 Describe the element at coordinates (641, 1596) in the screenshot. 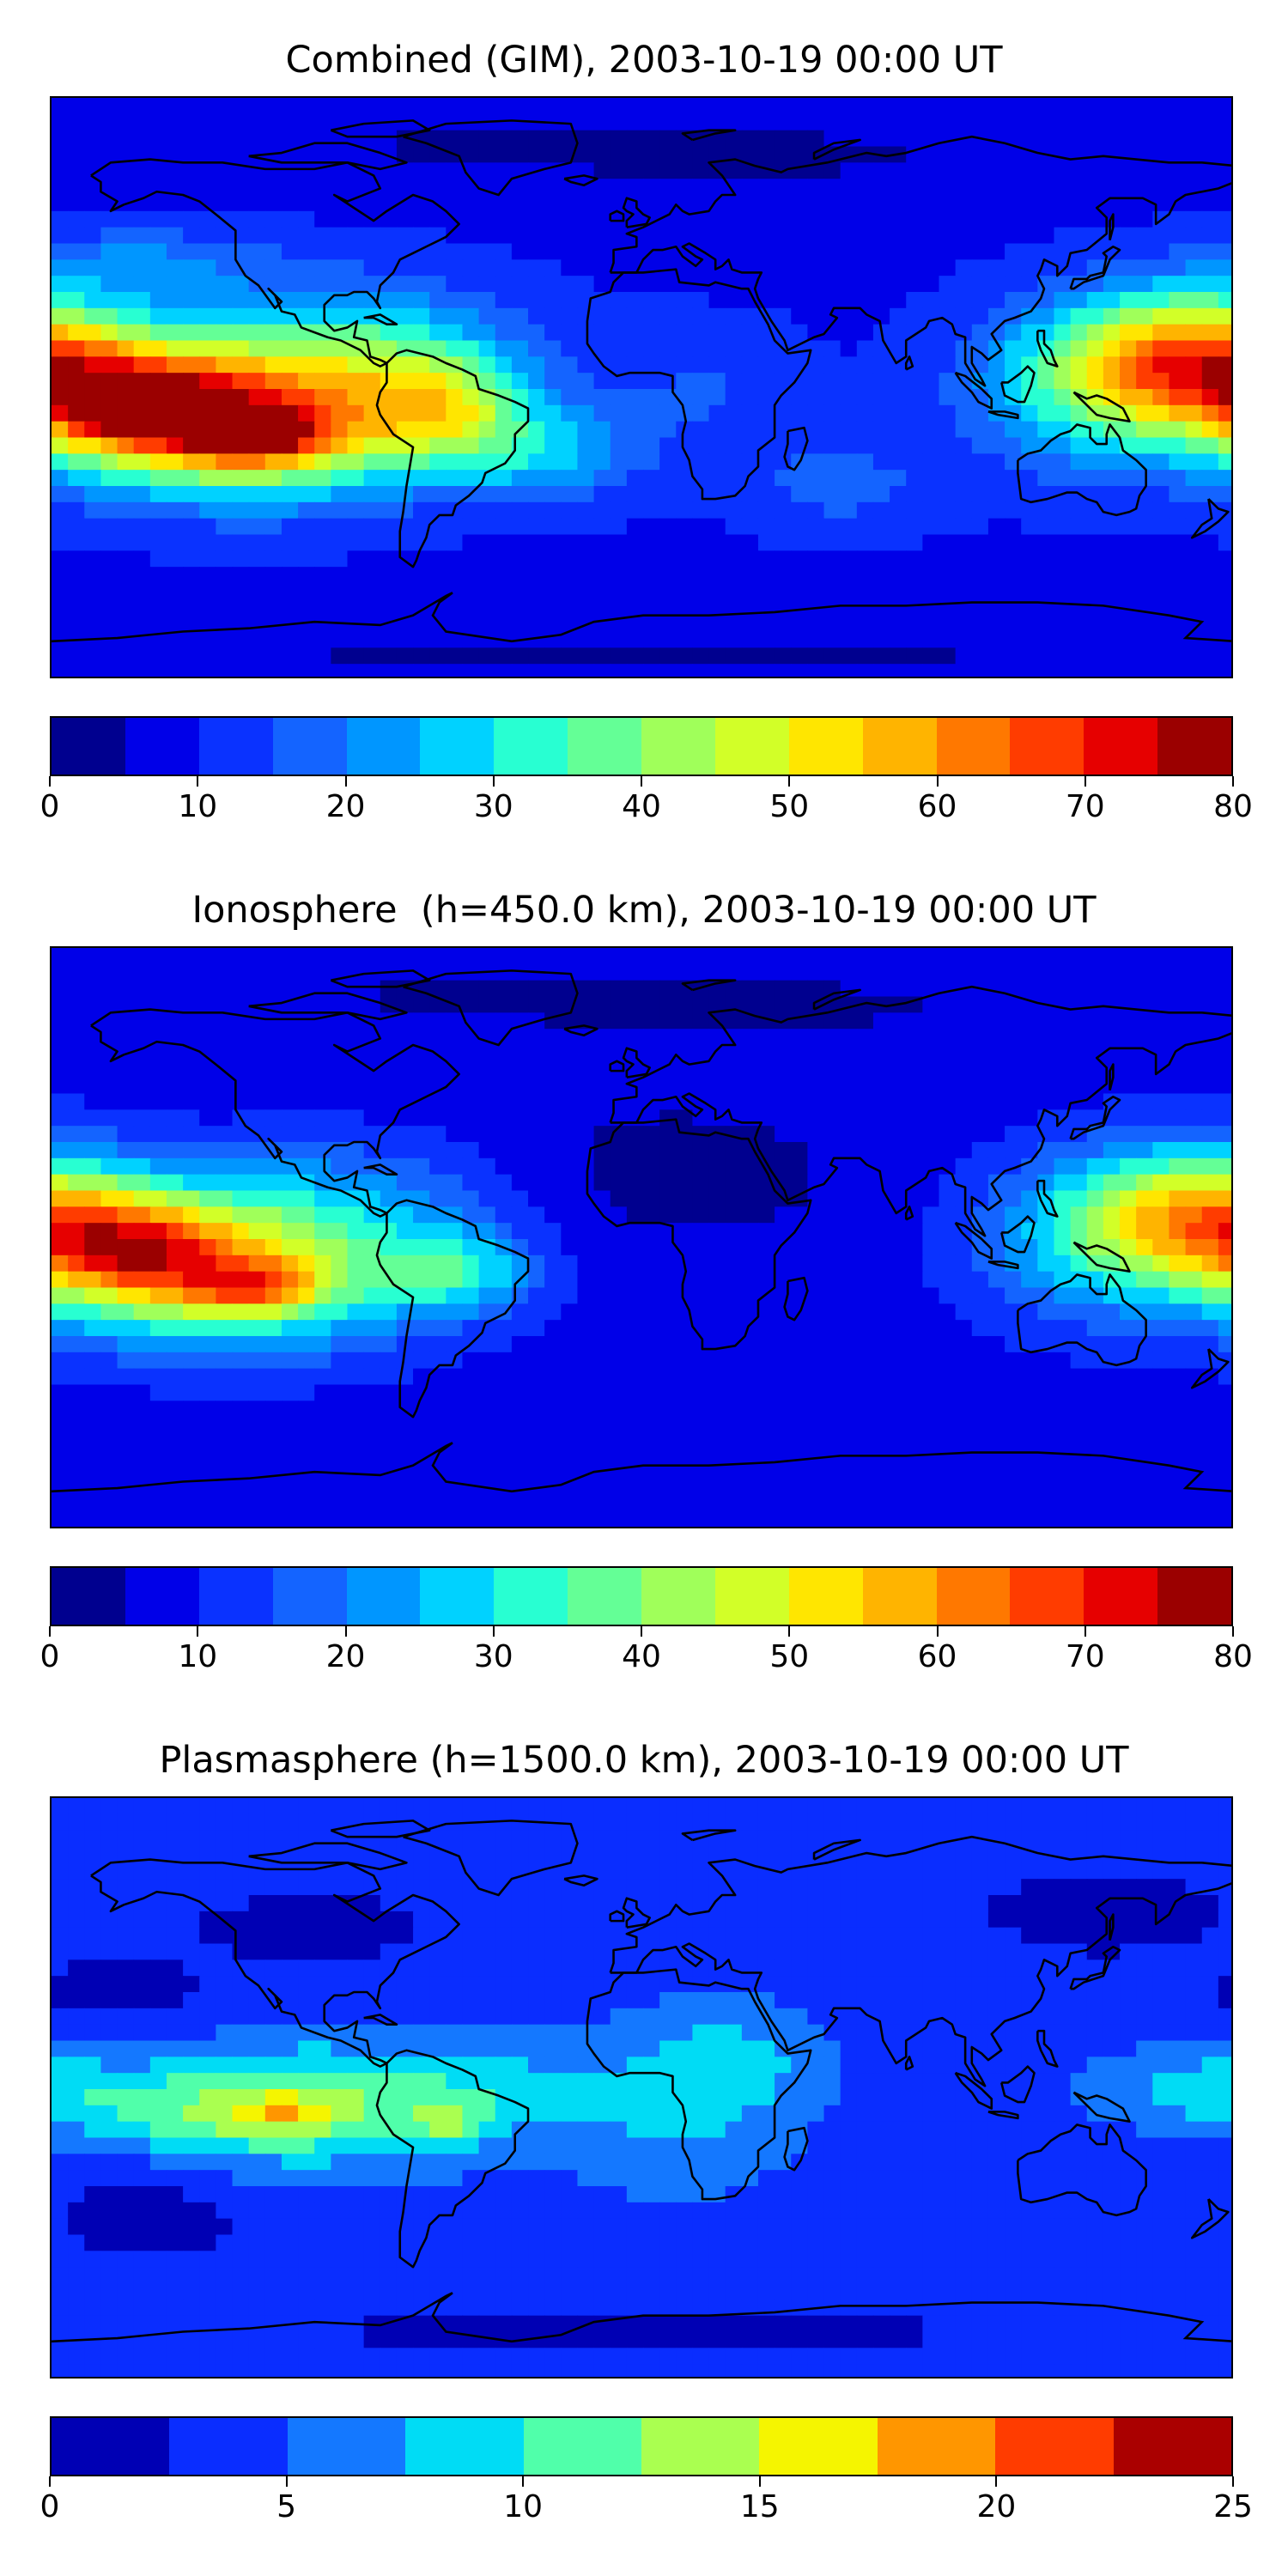

I see `panel-2-colorbar` at that location.